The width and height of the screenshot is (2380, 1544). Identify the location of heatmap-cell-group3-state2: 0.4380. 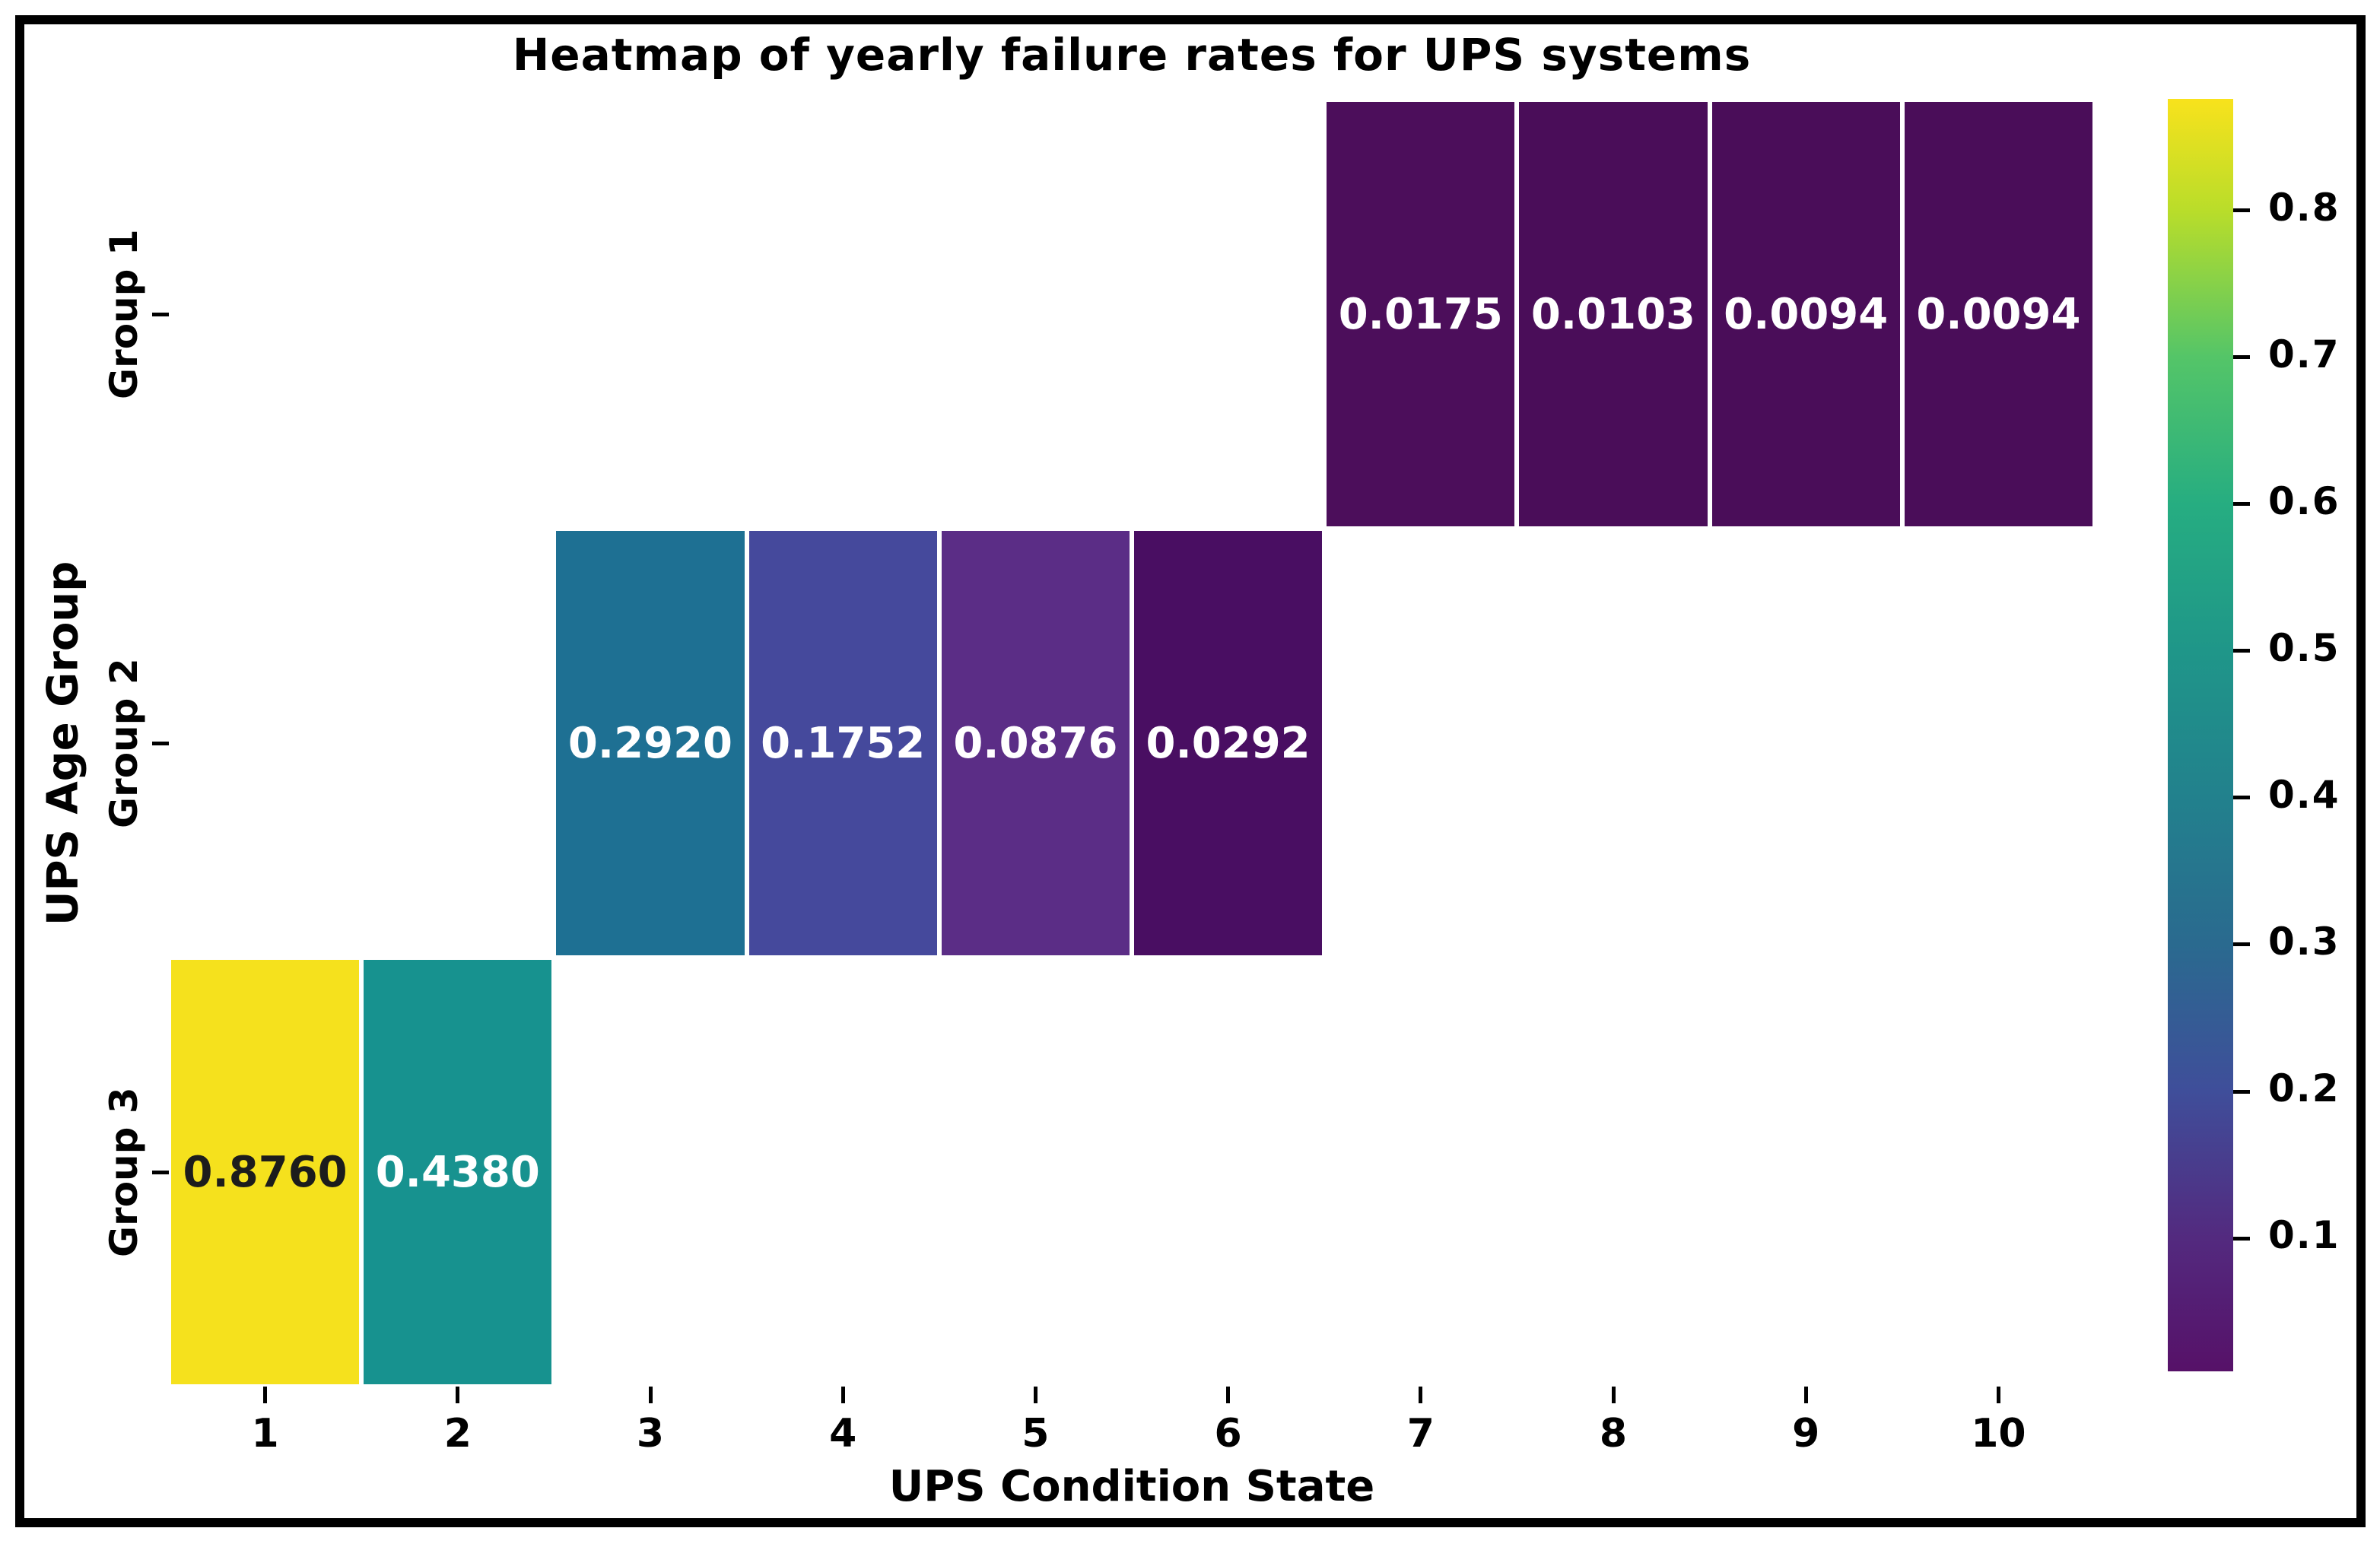
(458, 1172).